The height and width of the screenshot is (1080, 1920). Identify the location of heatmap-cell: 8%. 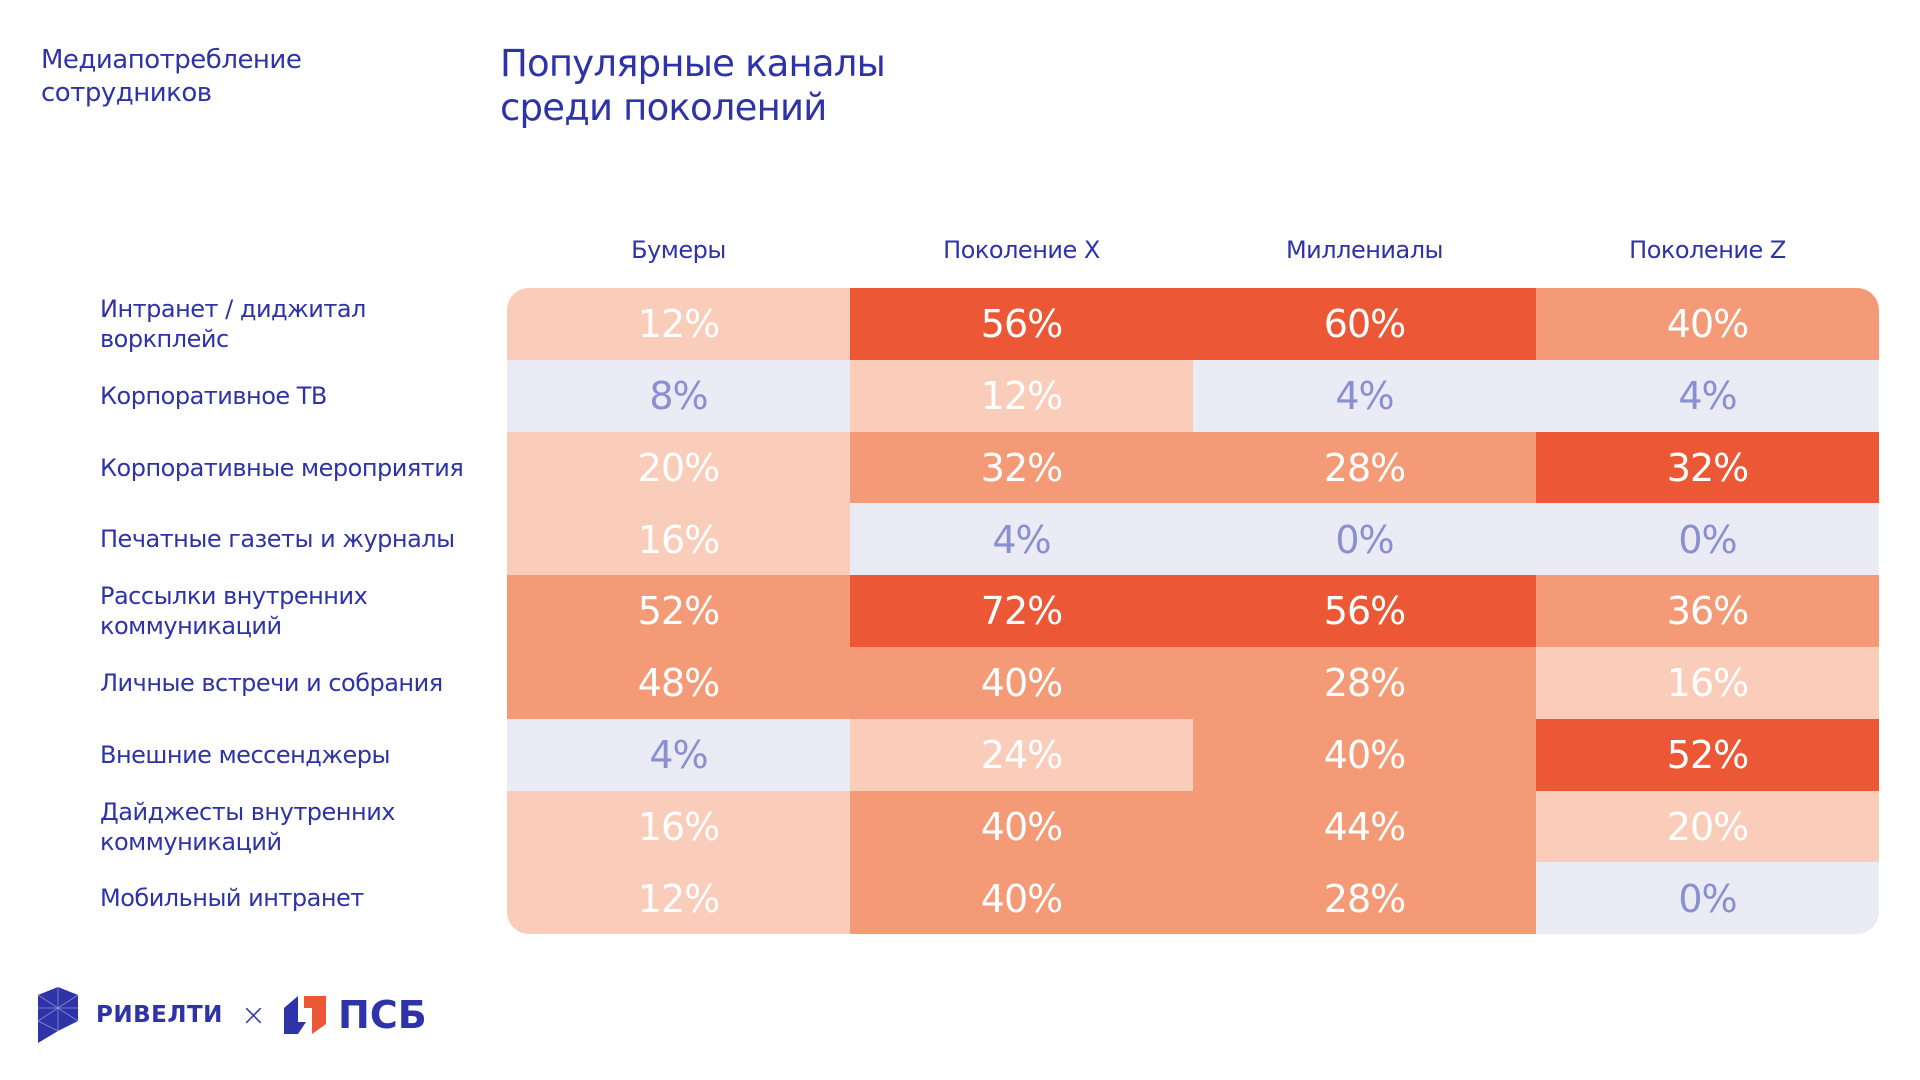
(678, 396).